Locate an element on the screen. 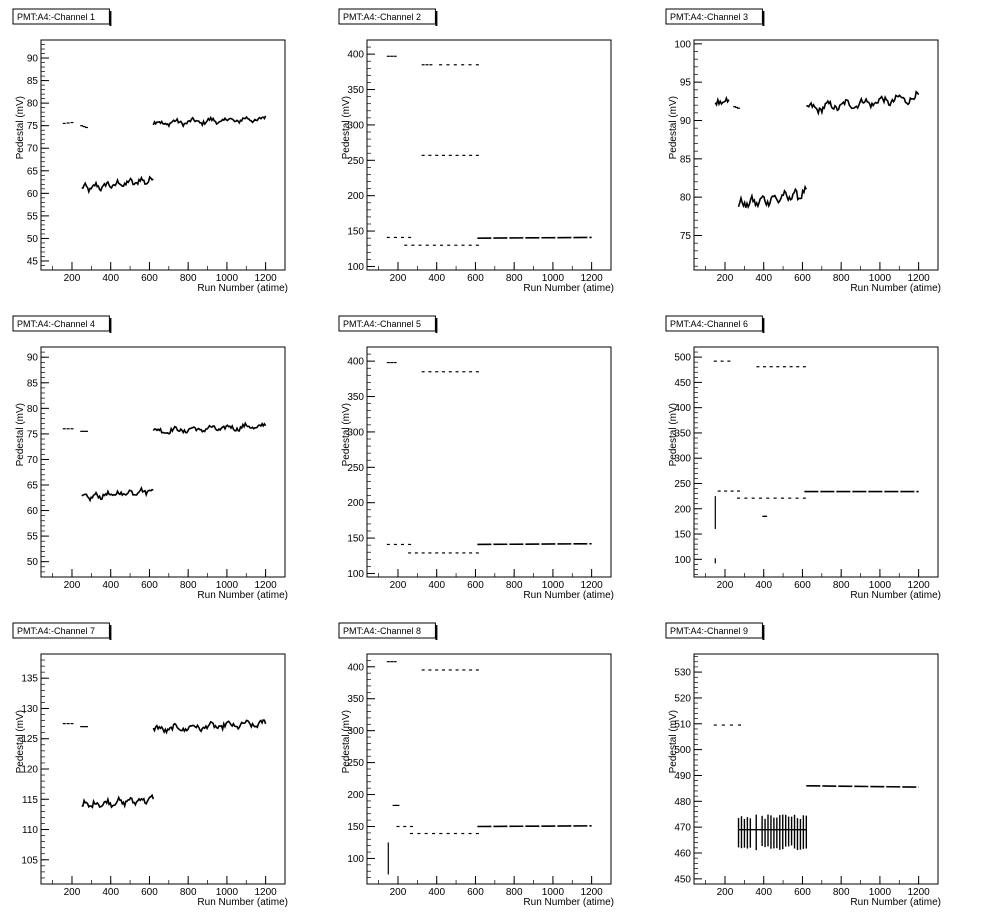 This screenshot has height=924, width=981. y-tick-label: 450 is located at coordinates (682, 383).